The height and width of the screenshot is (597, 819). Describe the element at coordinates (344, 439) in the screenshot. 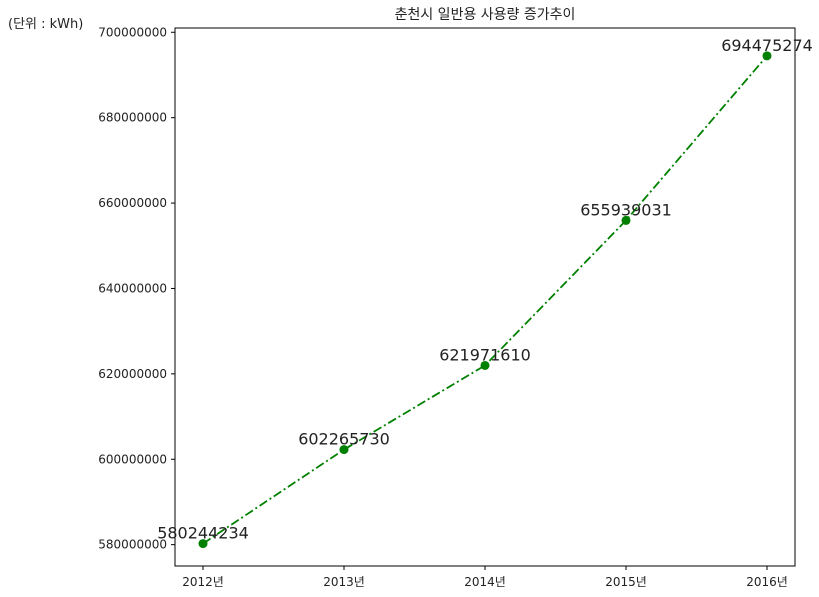

I see `data-label: 602265730` at that location.